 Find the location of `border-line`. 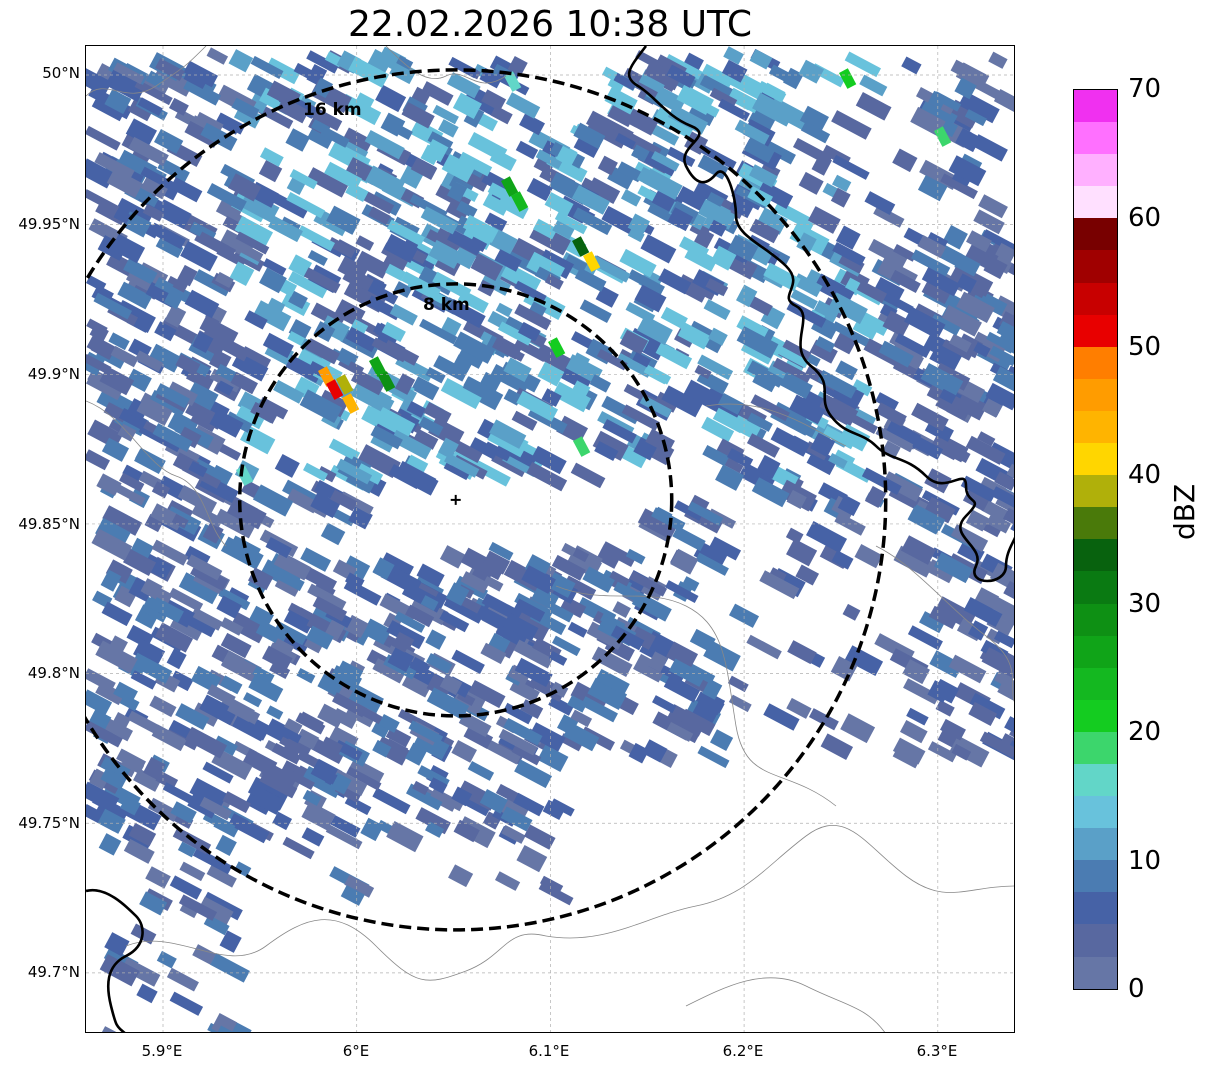

border-line is located at coordinates (156, 473).